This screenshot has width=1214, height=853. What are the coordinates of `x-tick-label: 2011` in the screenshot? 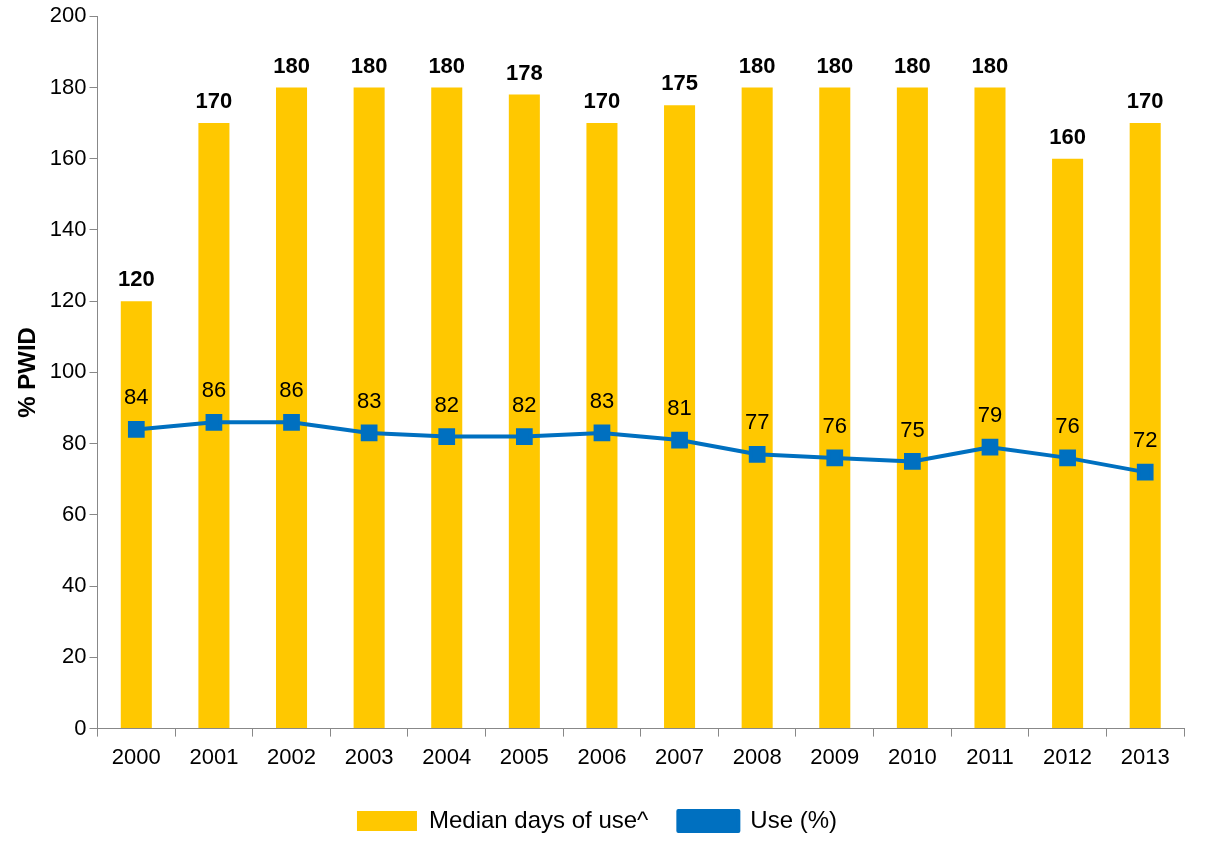 It's located at (990, 756).